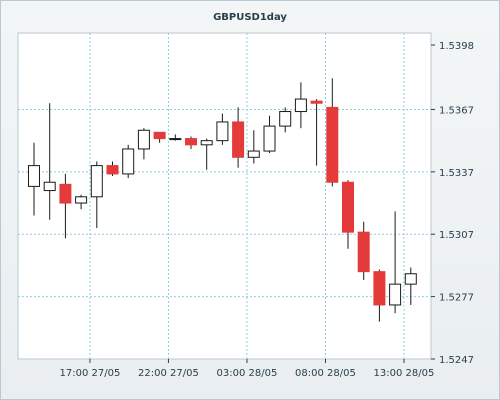 The width and height of the screenshot is (500, 400). I want to click on x-tick-label: 03:00 28/05, so click(247, 373).